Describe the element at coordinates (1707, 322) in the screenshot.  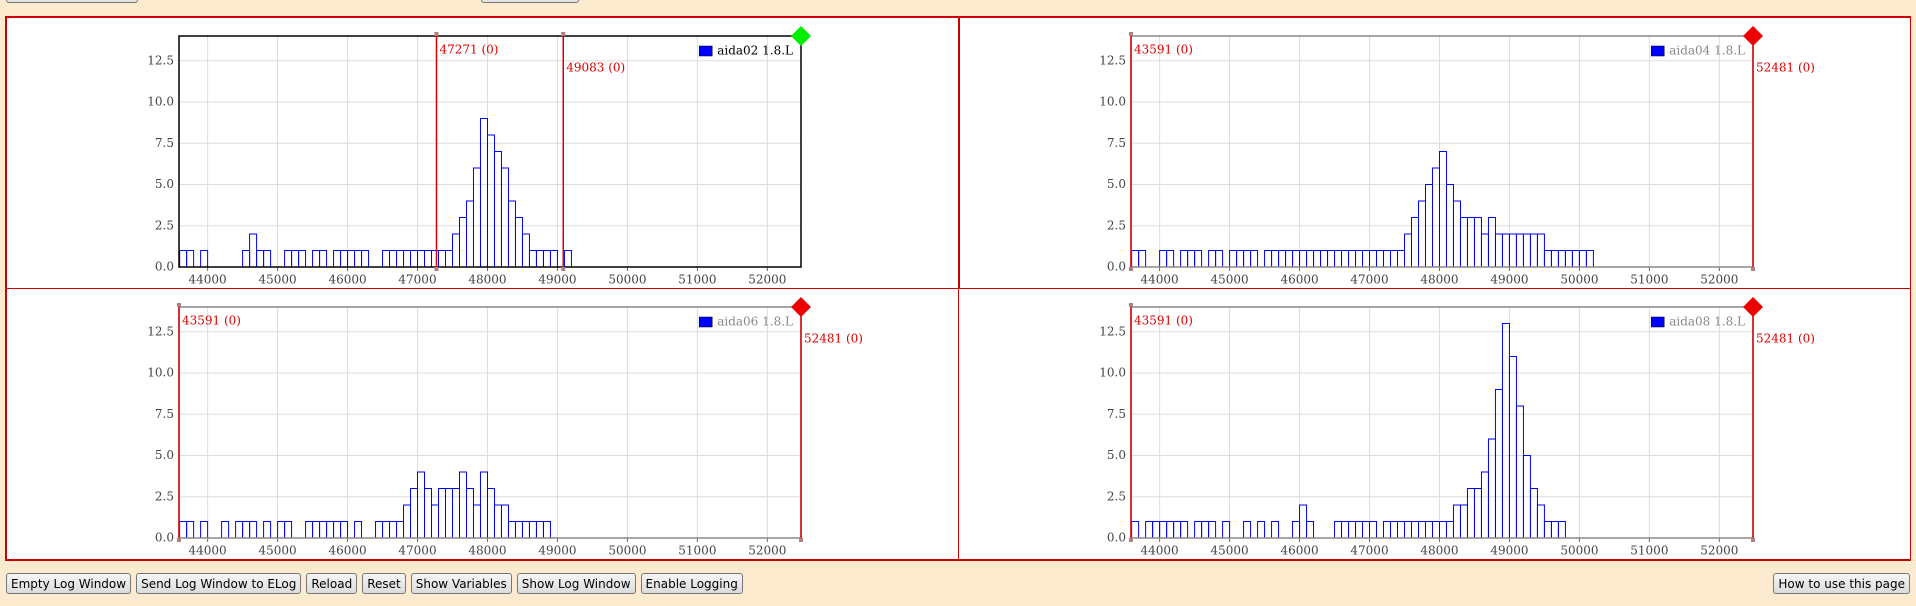
I see `legend-label: aida08 1.8.L` at that location.